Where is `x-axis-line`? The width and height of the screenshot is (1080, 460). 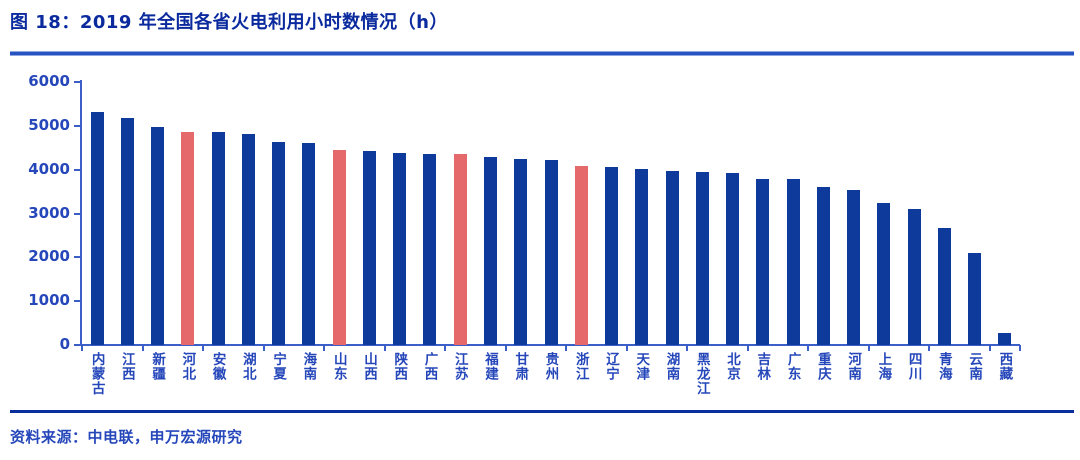
x-axis-line is located at coordinates (550, 345).